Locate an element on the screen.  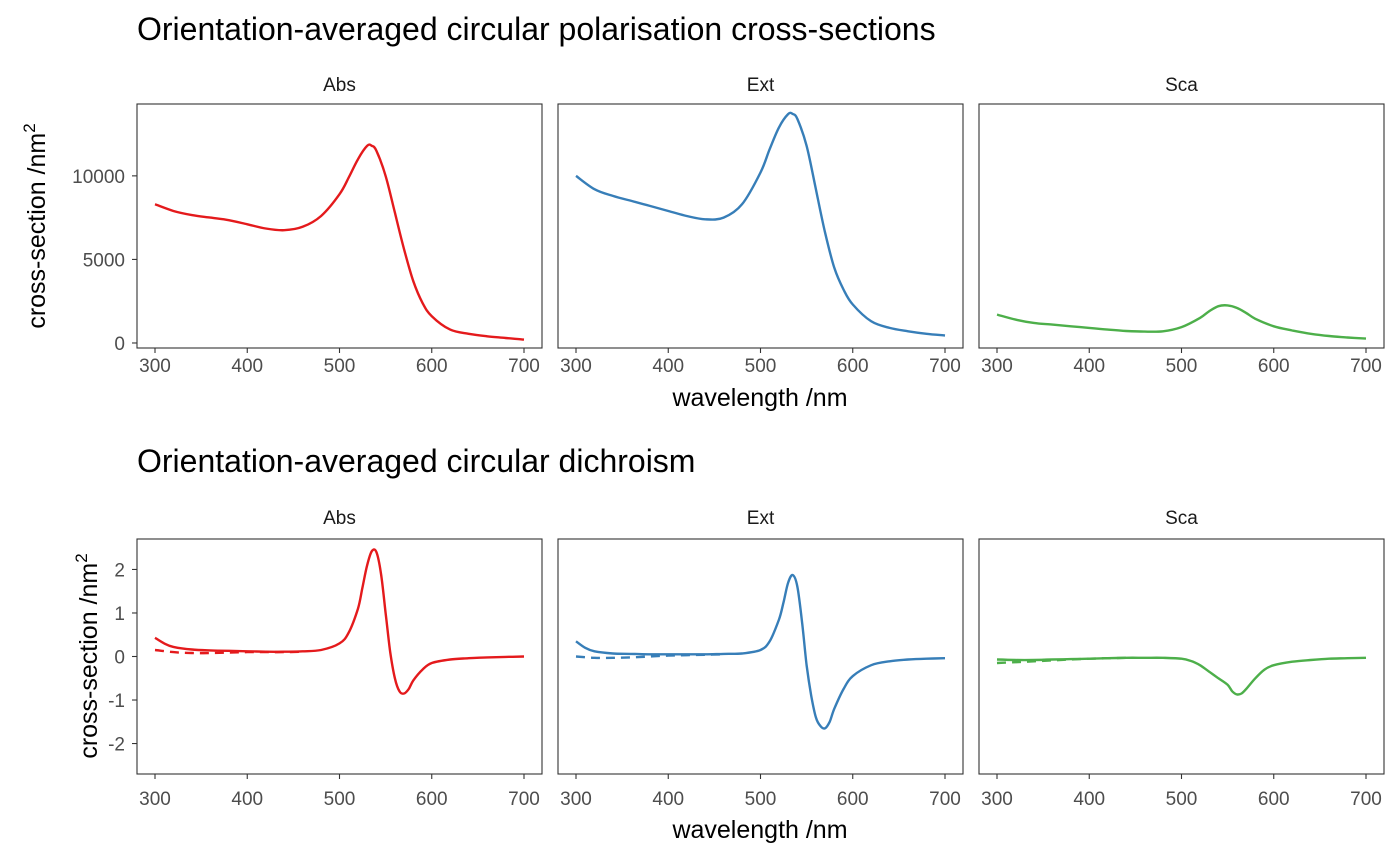
series-line-sca-solid is located at coordinates (1181, 322).